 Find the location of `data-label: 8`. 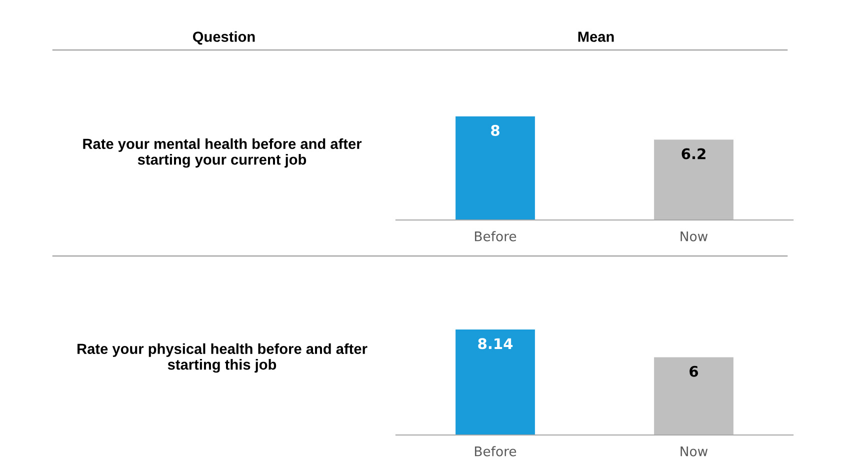

data-label: 8 is located at coordinates (495, 130).